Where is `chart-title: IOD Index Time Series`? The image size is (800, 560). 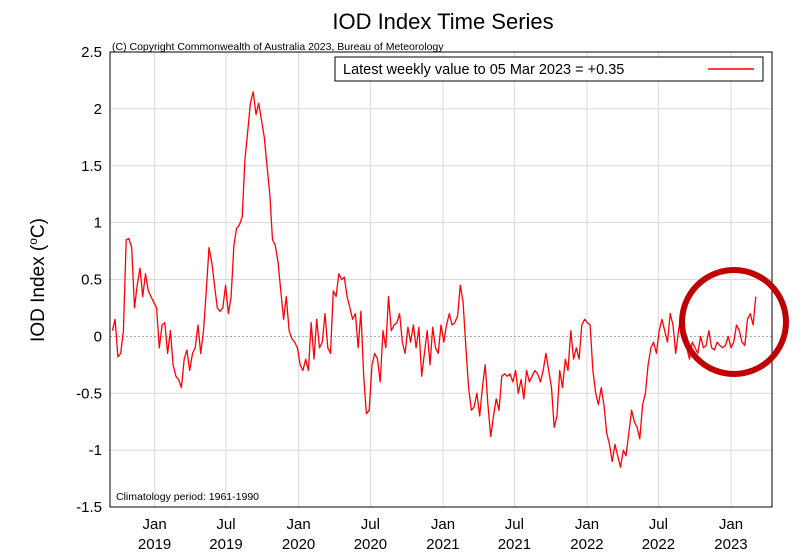
chart-title: IOD Index Time Series is located at coordinates (442, 21).